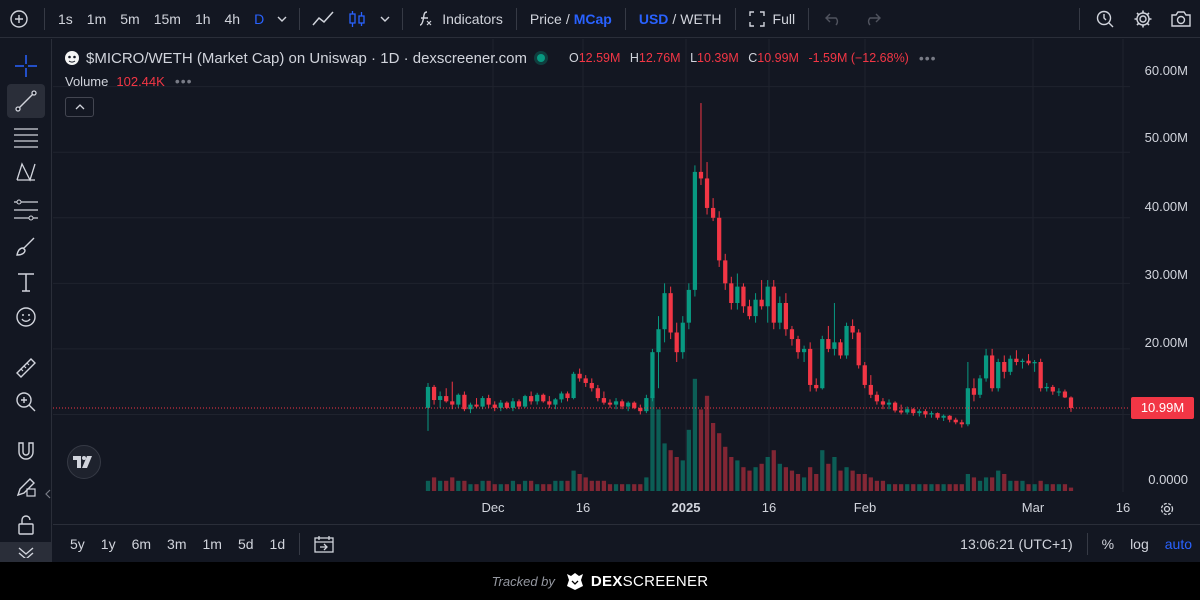  I want to click on magnet-icon, so click(26, 451).